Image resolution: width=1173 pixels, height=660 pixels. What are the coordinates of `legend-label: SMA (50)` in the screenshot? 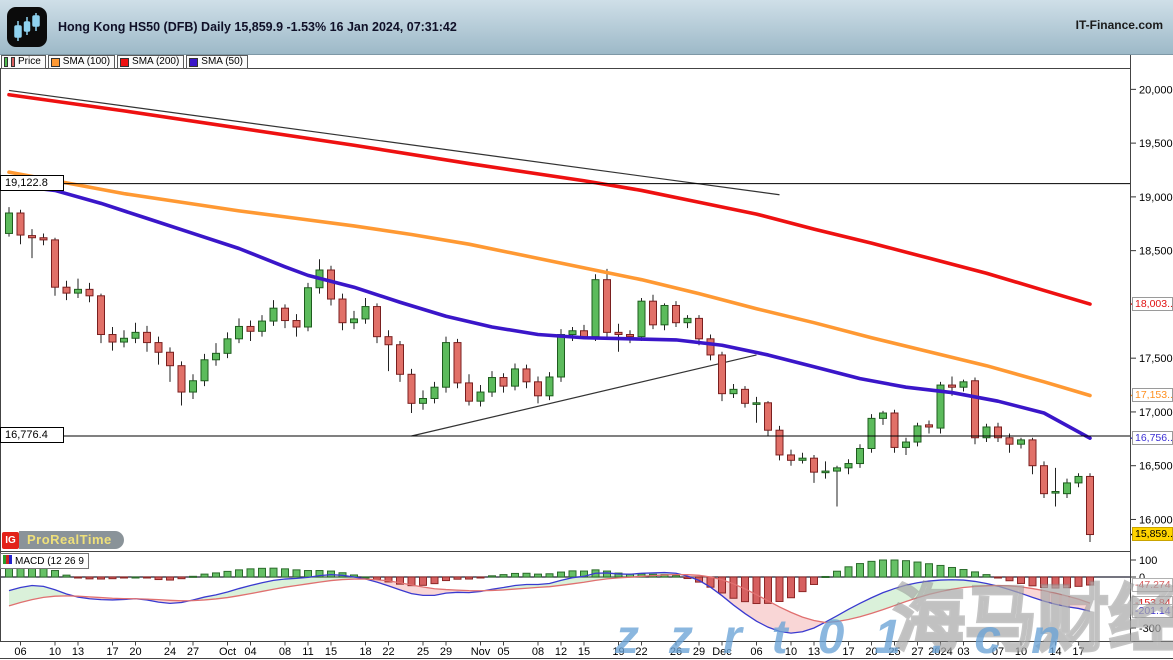 It's located at (222, 61).